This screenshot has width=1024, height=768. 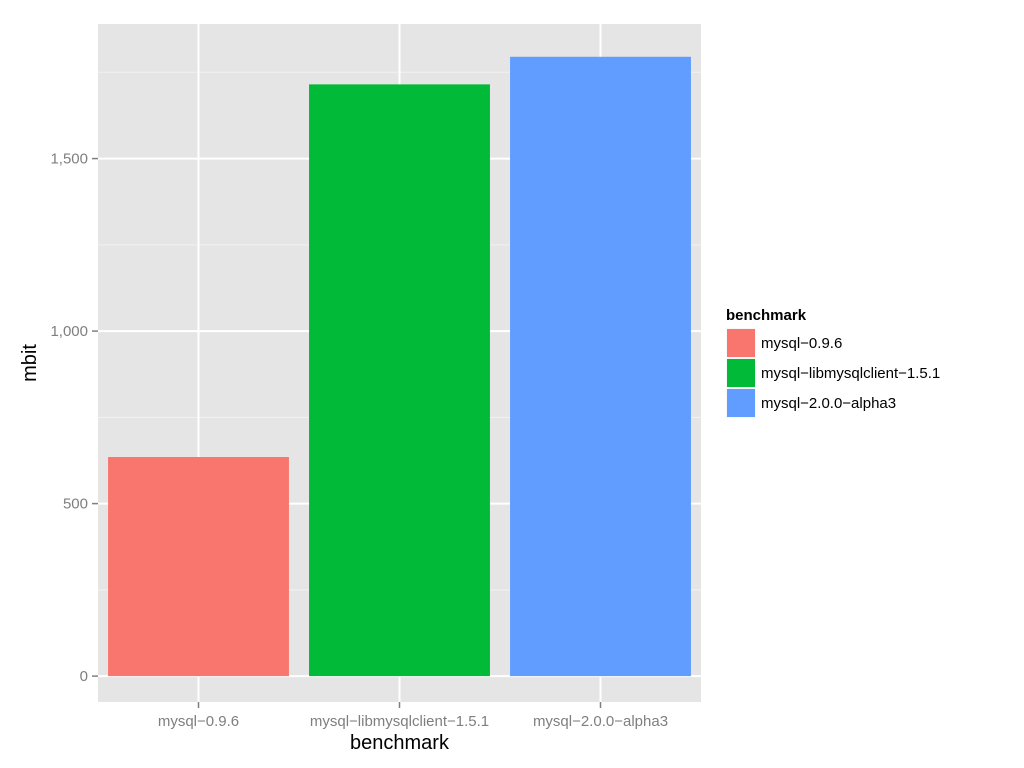 What do you see at coordinates (766, 315) in the screenshot?
I see `legend-title: benchmark` at bounding box center [766, 315].